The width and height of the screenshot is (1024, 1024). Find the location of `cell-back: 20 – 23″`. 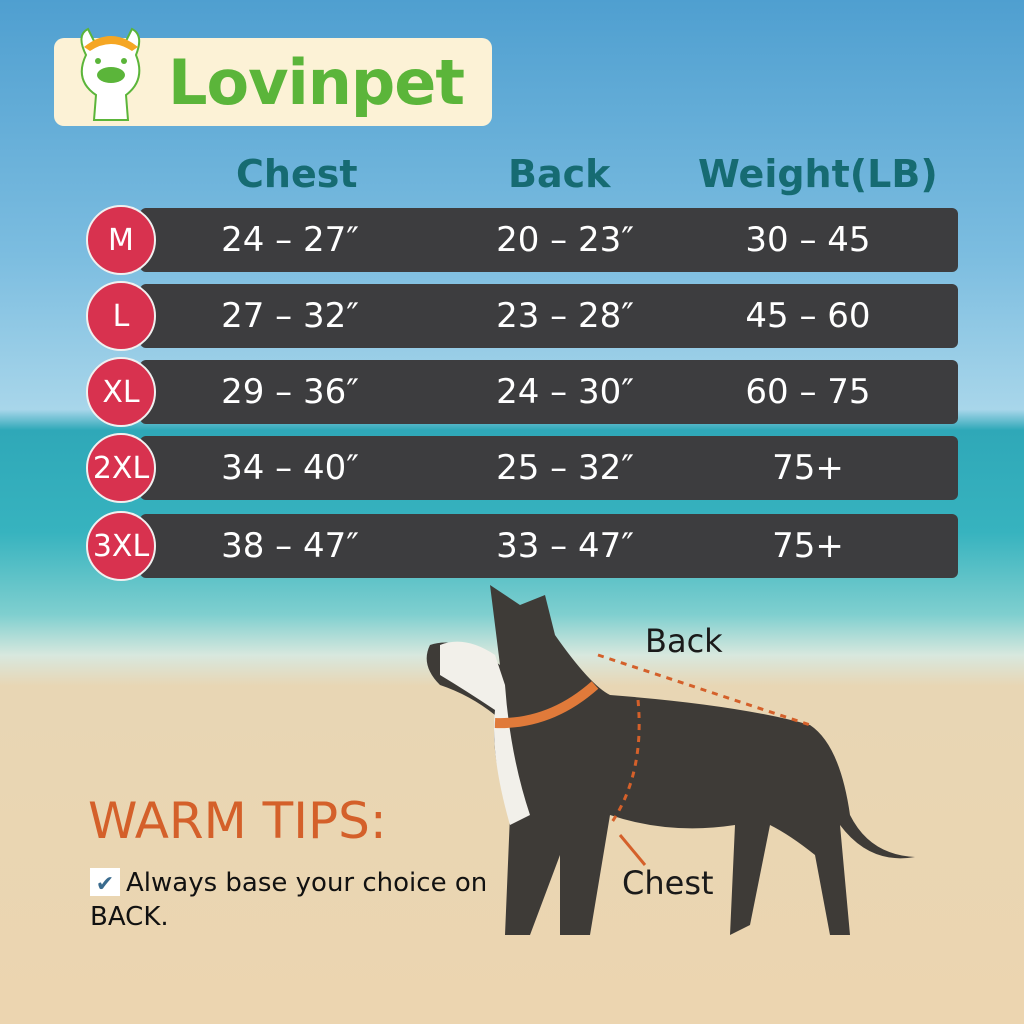

cell-back: 20 – 23″ is located at coordinates (565, 240).